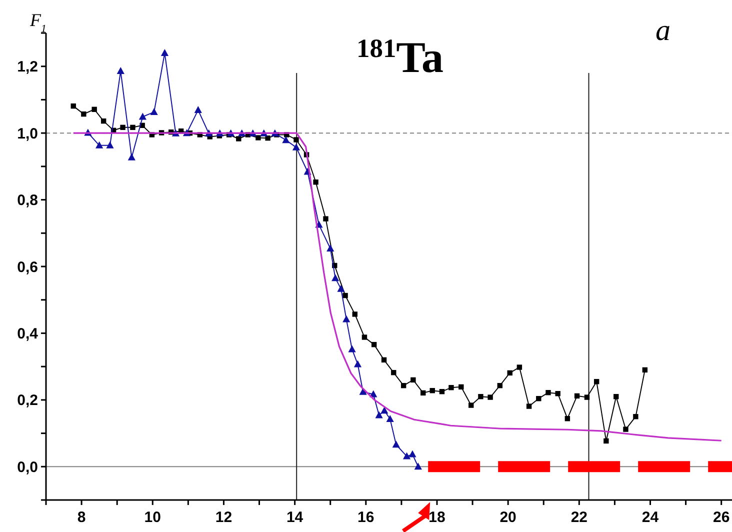 This screenshot has width=732, height=532. Describe the element at coordinates (437, 517) in the screenshot. I see `x-tick-label: 18` at that location.